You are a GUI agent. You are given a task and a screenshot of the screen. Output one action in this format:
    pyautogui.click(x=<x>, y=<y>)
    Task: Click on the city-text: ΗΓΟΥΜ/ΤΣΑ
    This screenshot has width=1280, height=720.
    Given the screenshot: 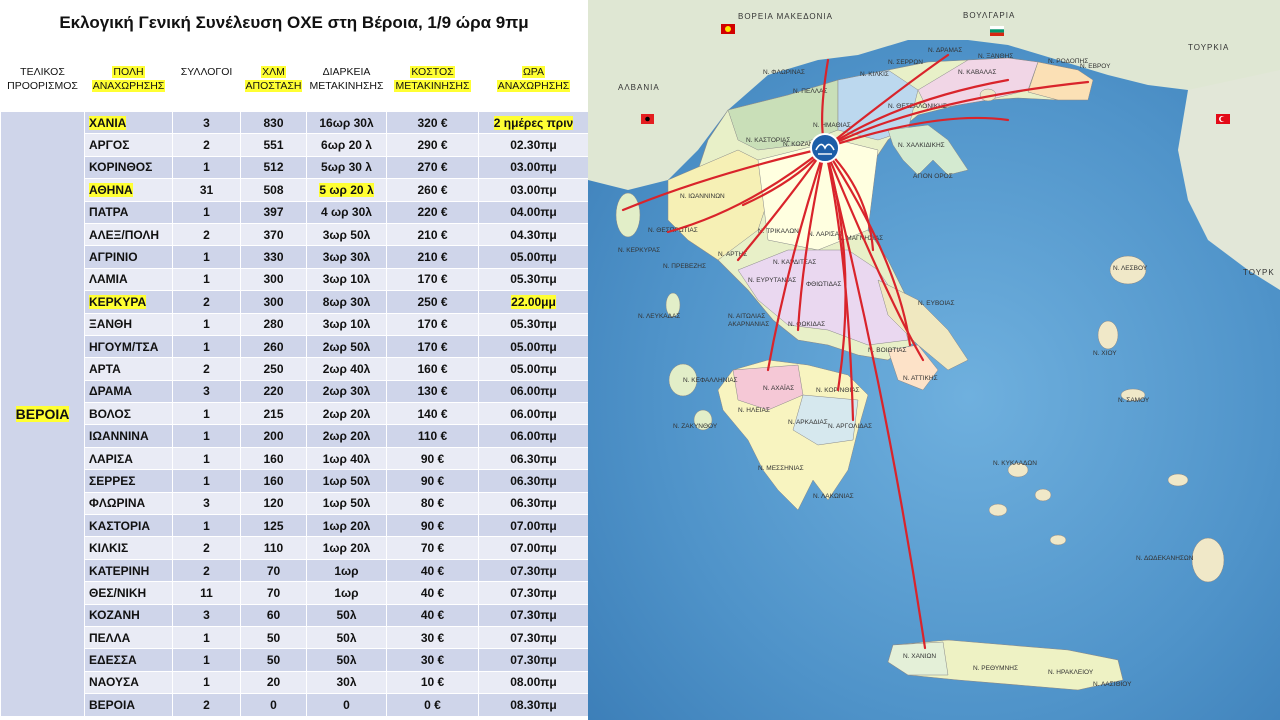 What is the action you would take?
    pyautogui.click(x=124, y=346)
    